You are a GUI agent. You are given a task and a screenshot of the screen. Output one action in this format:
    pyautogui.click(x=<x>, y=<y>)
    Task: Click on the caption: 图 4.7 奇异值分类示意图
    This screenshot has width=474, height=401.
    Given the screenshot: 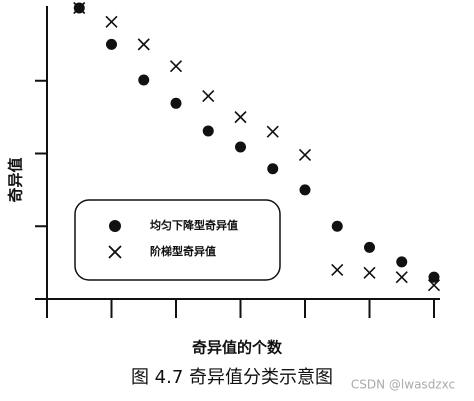 What is the action you would take?
    pyautogui.click(x=232, y=377)
    